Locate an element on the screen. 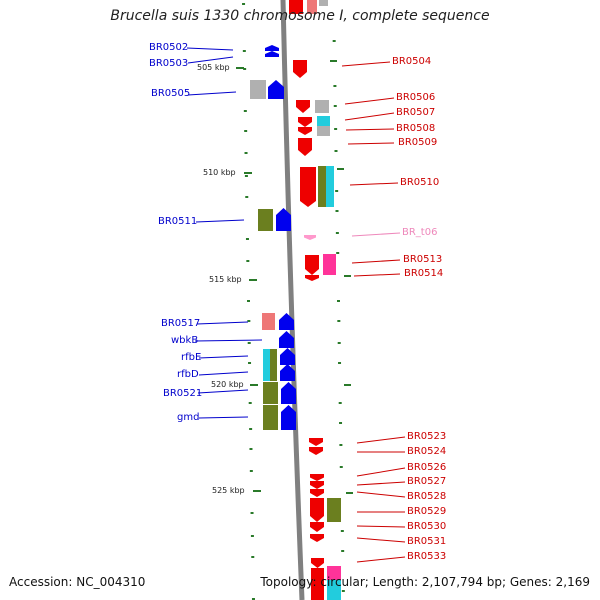 Image resolution: width=600 pixels, height=600 pixels. gene-label-br0523: BR0523 is located at coordinates (426, 436).